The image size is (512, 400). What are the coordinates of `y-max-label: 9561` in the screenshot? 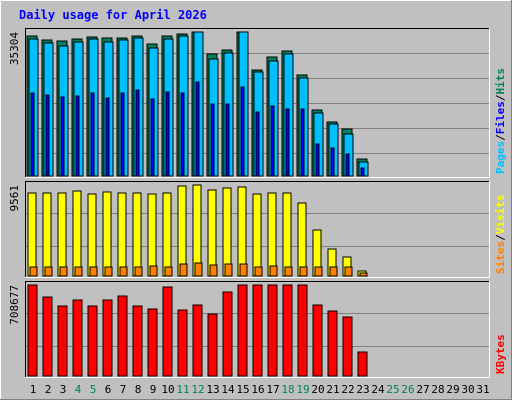 It's located at (14, 198).